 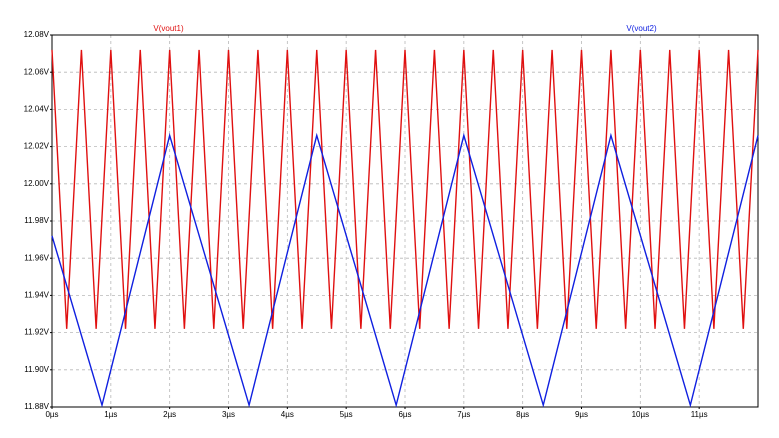 I want to click on x-tick-label: 6µs, so click(x=404, y=414).